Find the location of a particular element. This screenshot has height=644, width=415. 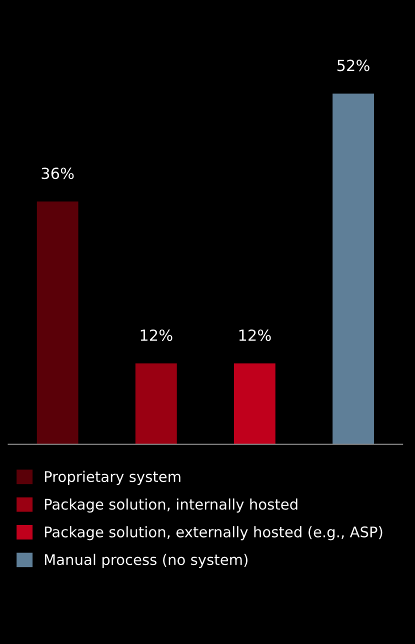

data-label: 52% is located at coordinates (353, 66).